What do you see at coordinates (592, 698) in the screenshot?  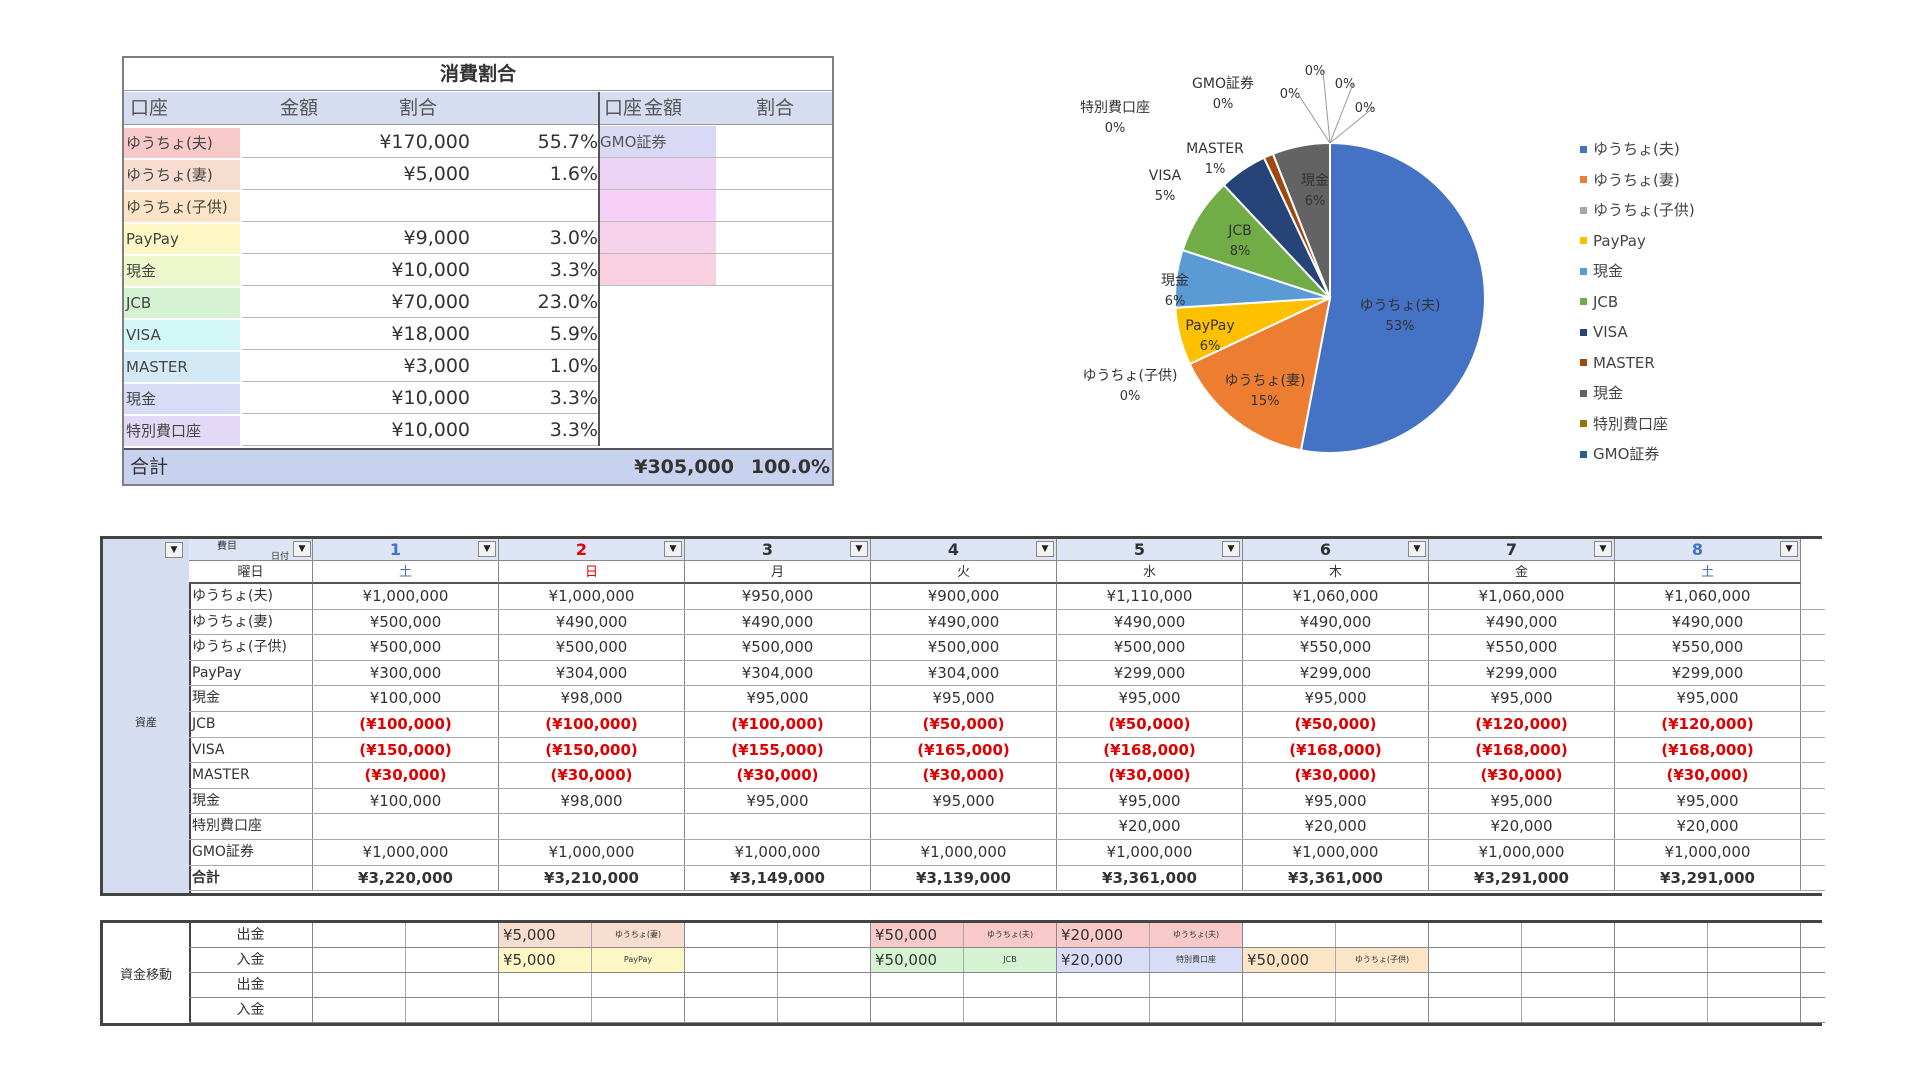 I see `asset-cell: ¥98,000` at bounding box center [592, 698].